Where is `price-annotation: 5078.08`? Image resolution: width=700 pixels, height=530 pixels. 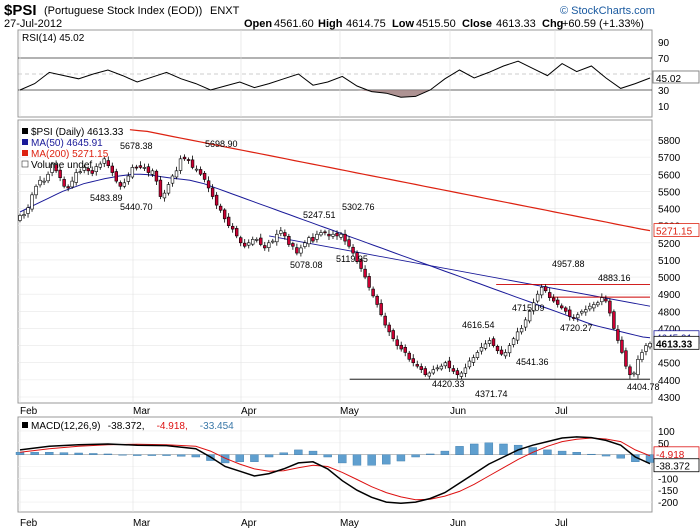
price-annotation: 5078.08 is located at coordinates (306, 265).